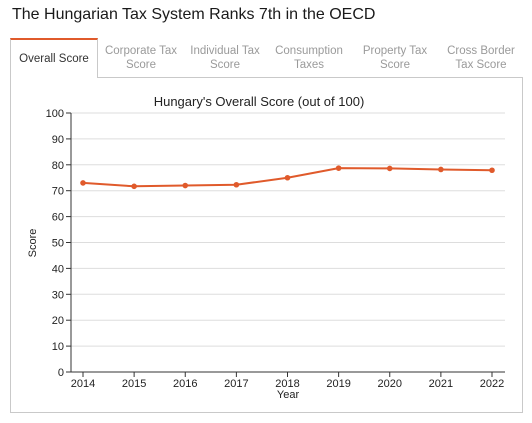 The width and height of the screenshot is (532, 423). Describe the element at coordinates (54, 58) in the screenshot. I see `tab-overall-score: Overall Score` at that location.